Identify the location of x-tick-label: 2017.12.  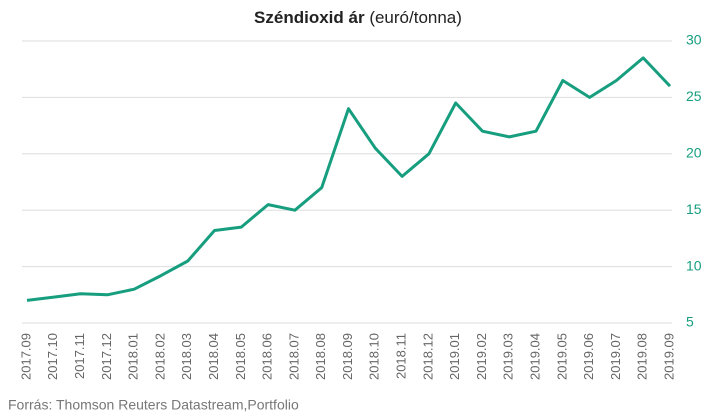
(106, 356).